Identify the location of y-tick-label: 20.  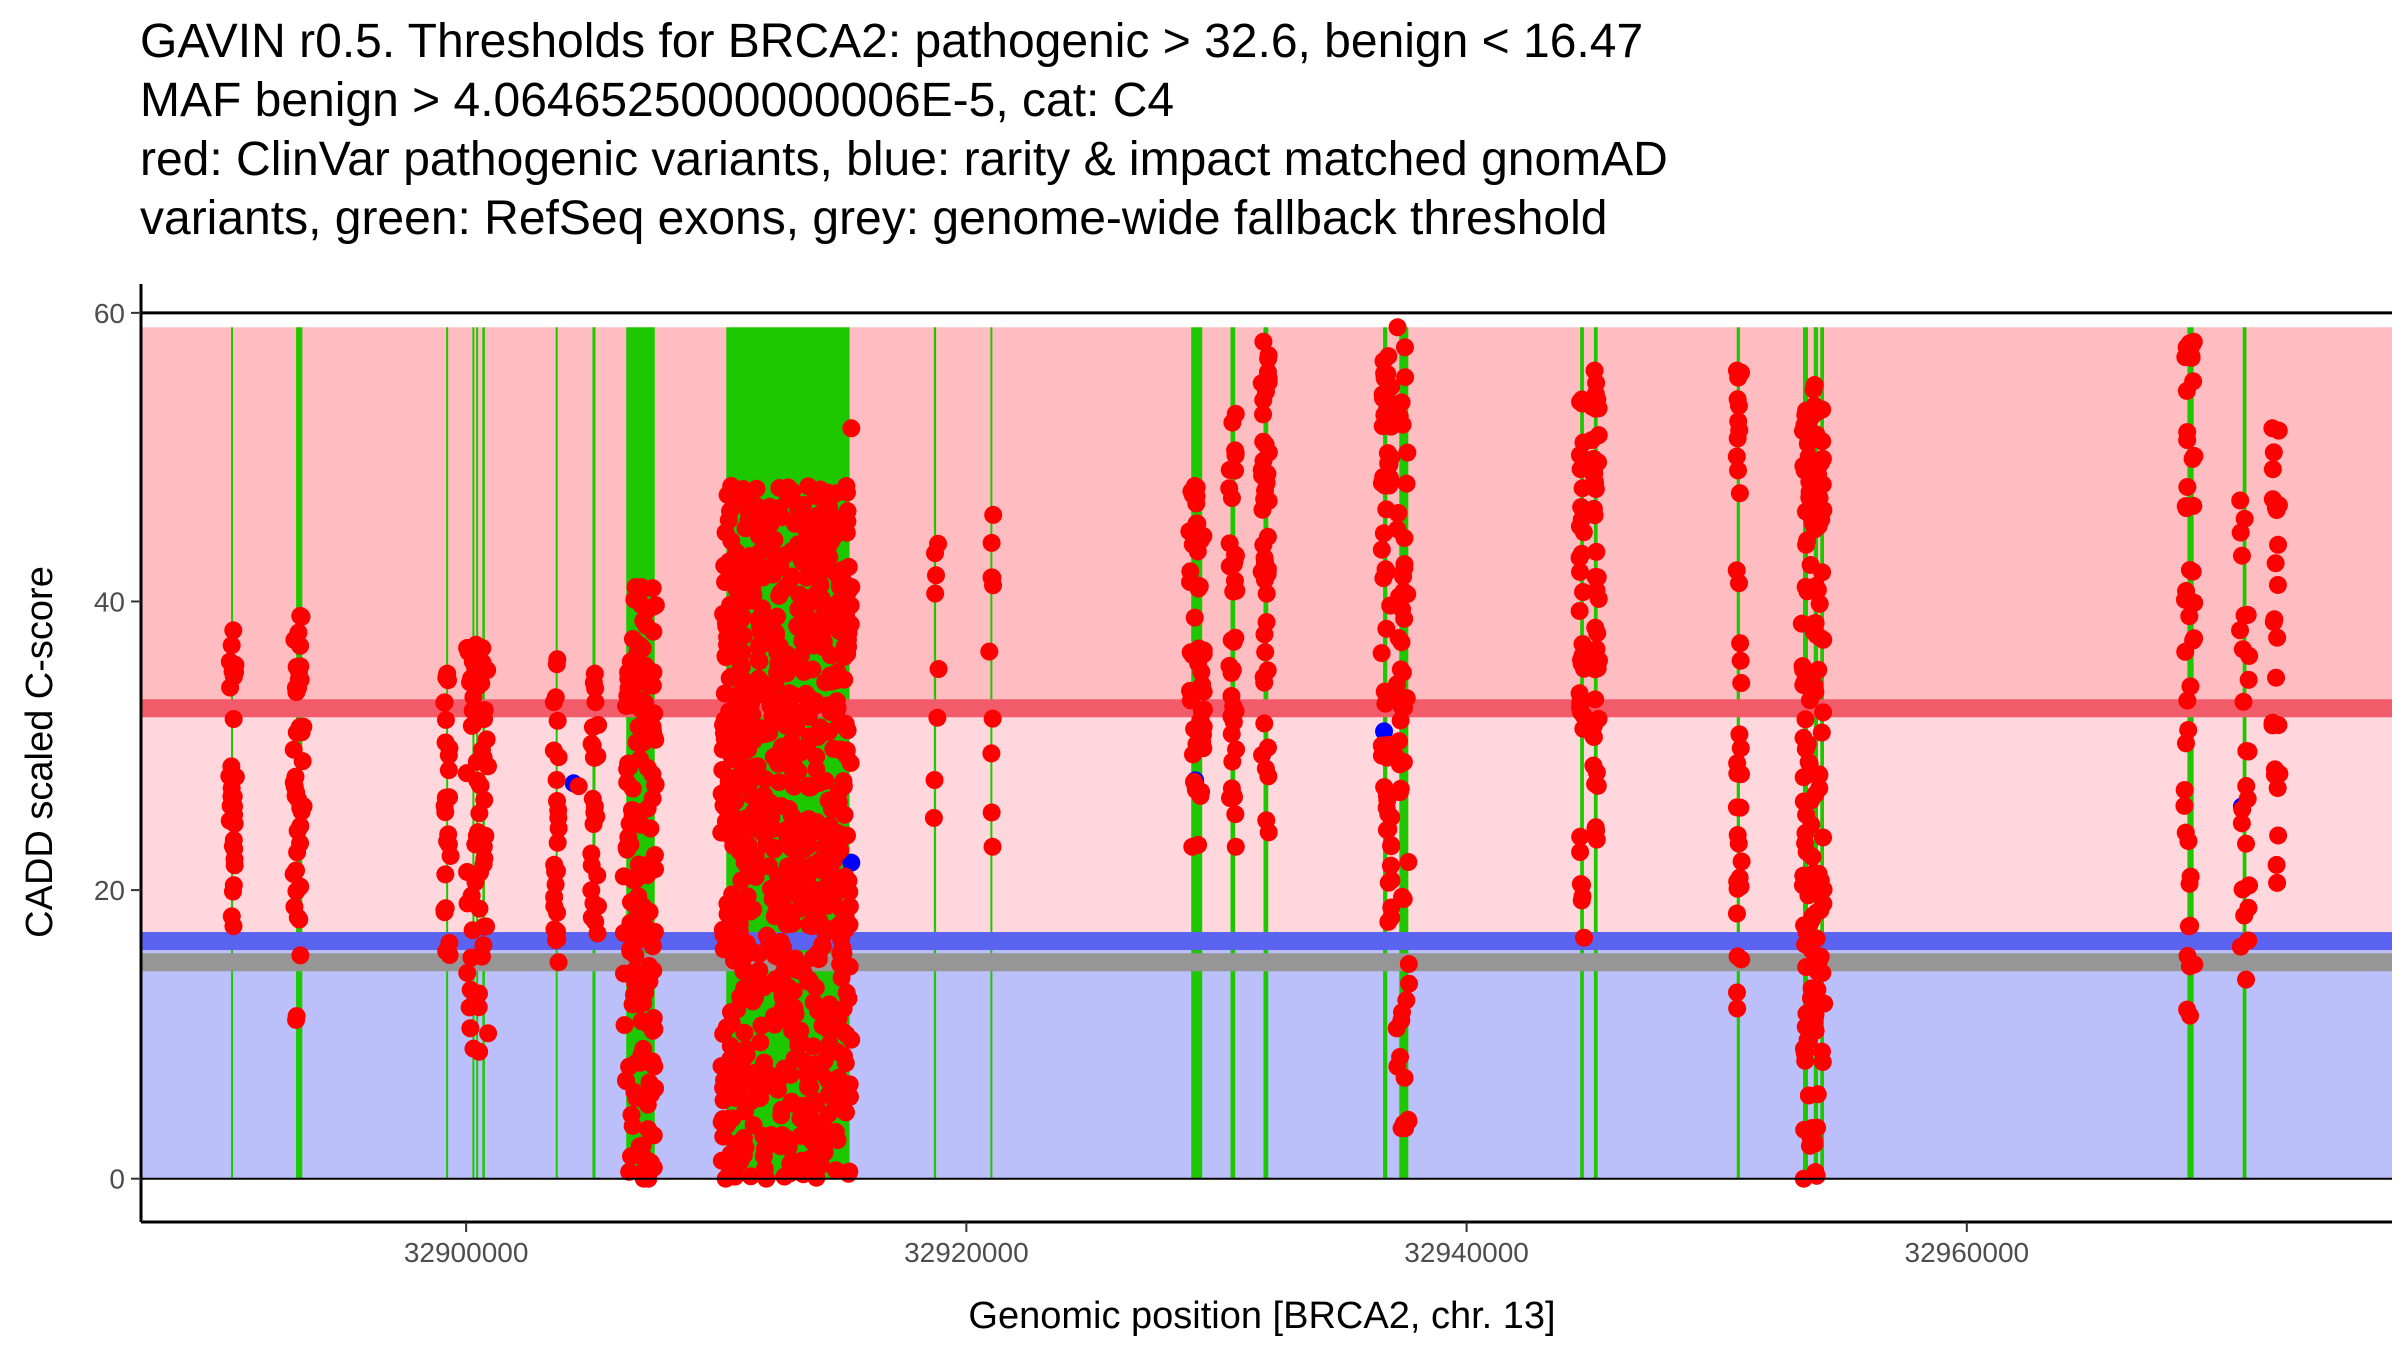
(109, 890).